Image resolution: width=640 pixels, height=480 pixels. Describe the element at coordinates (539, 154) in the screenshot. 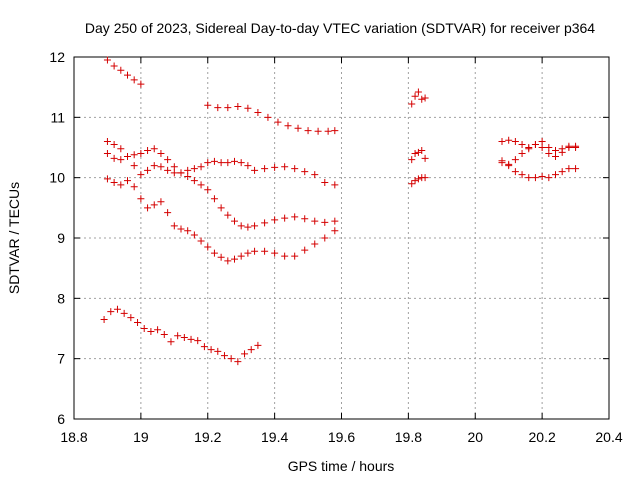

I see `series-arc-east-mid` at that location.